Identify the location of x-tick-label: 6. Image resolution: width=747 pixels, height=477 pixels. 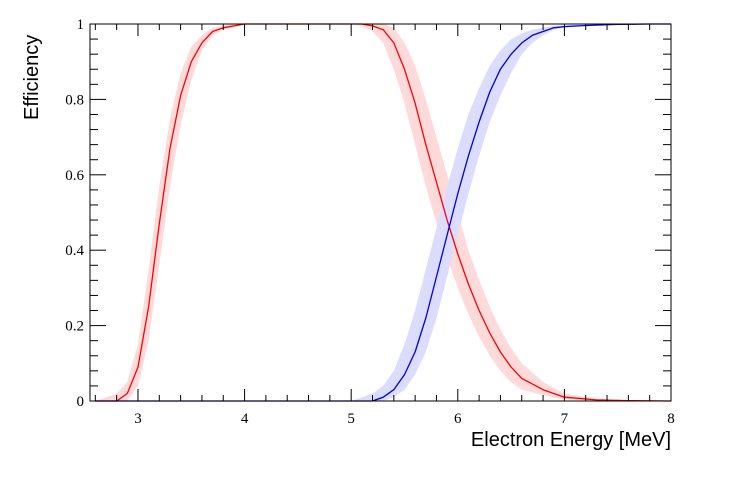
(458, 419).